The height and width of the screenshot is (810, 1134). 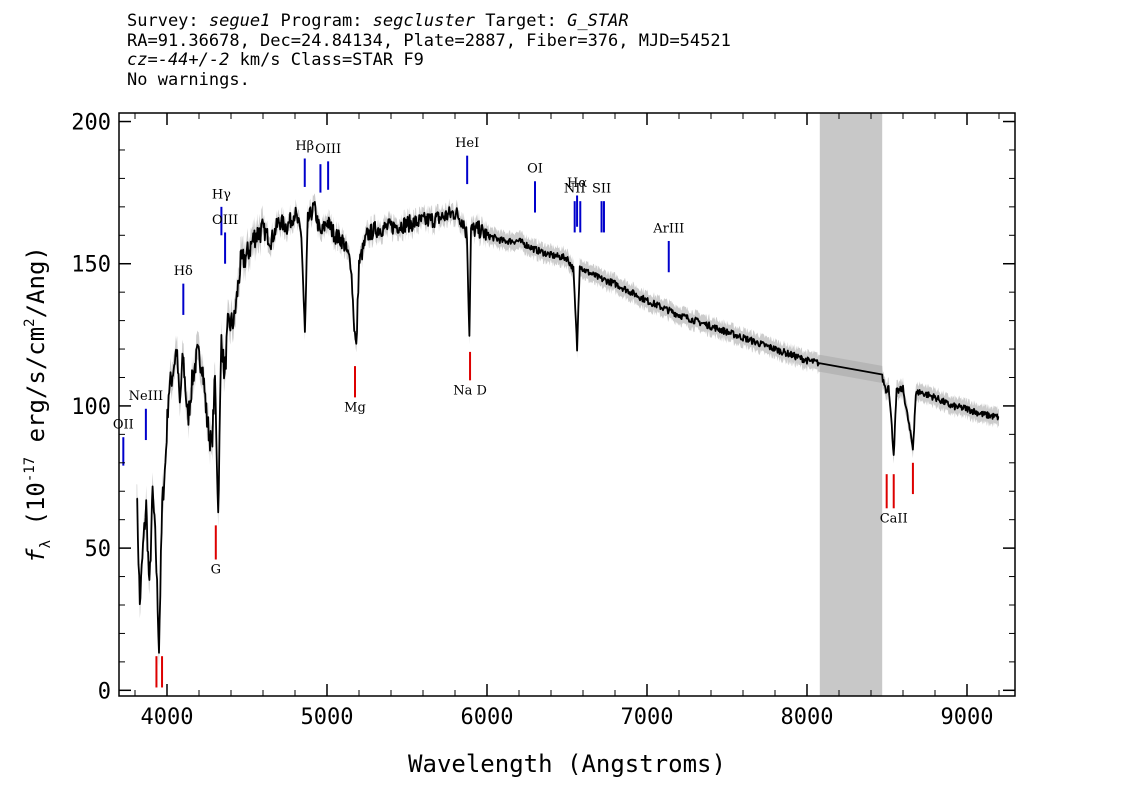 What do you see at coordinates (36, 282) in the screenshot?
I see `y-axis-post: /Ang)` at bounding box center [36, 282].